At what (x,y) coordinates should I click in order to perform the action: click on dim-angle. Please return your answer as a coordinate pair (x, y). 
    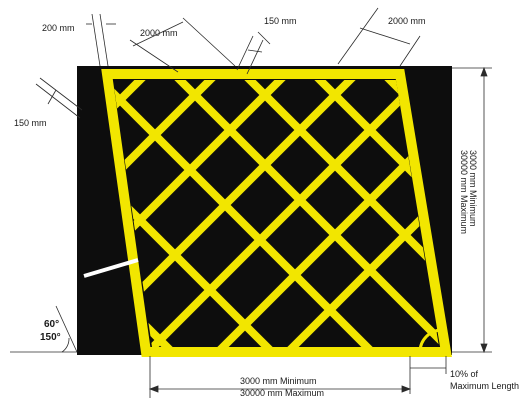
    Looking at the image, I should click on (44, 329).